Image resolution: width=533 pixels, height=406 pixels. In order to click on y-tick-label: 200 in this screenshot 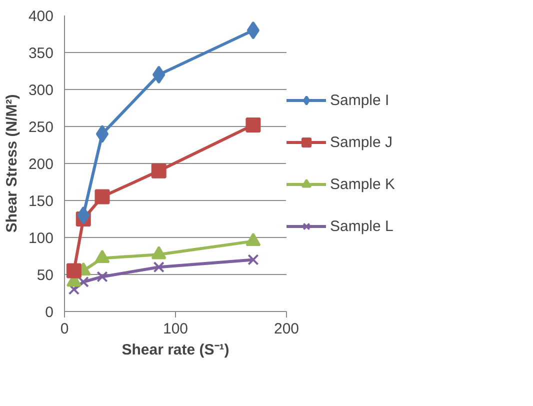, I will do `click(41, 164)`.